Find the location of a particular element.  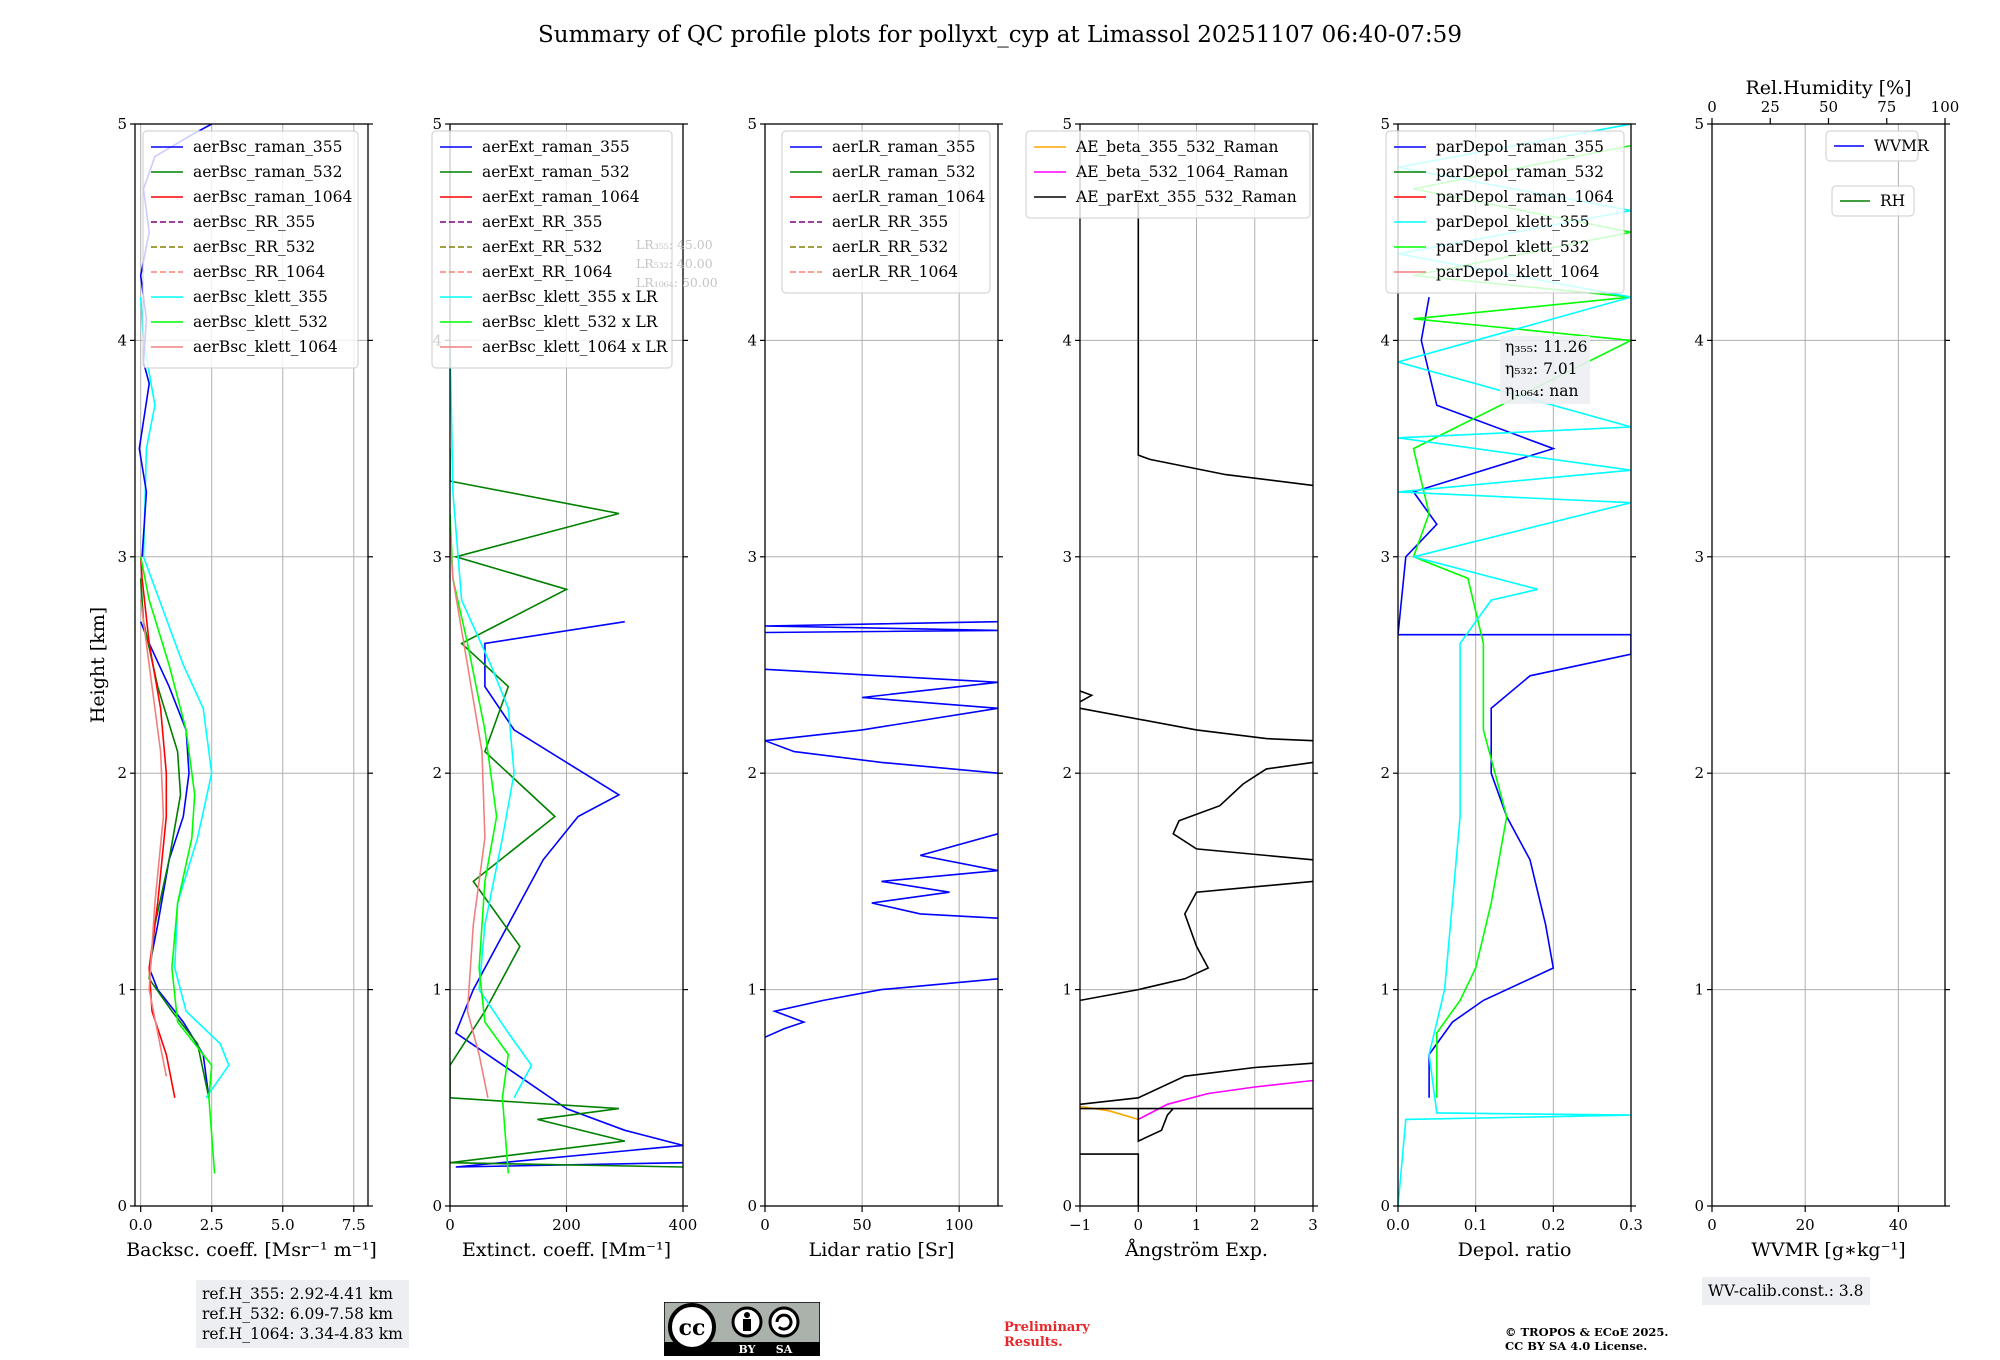

legend-label: aerExt_RR_355 is located at coordinates (542, 222).